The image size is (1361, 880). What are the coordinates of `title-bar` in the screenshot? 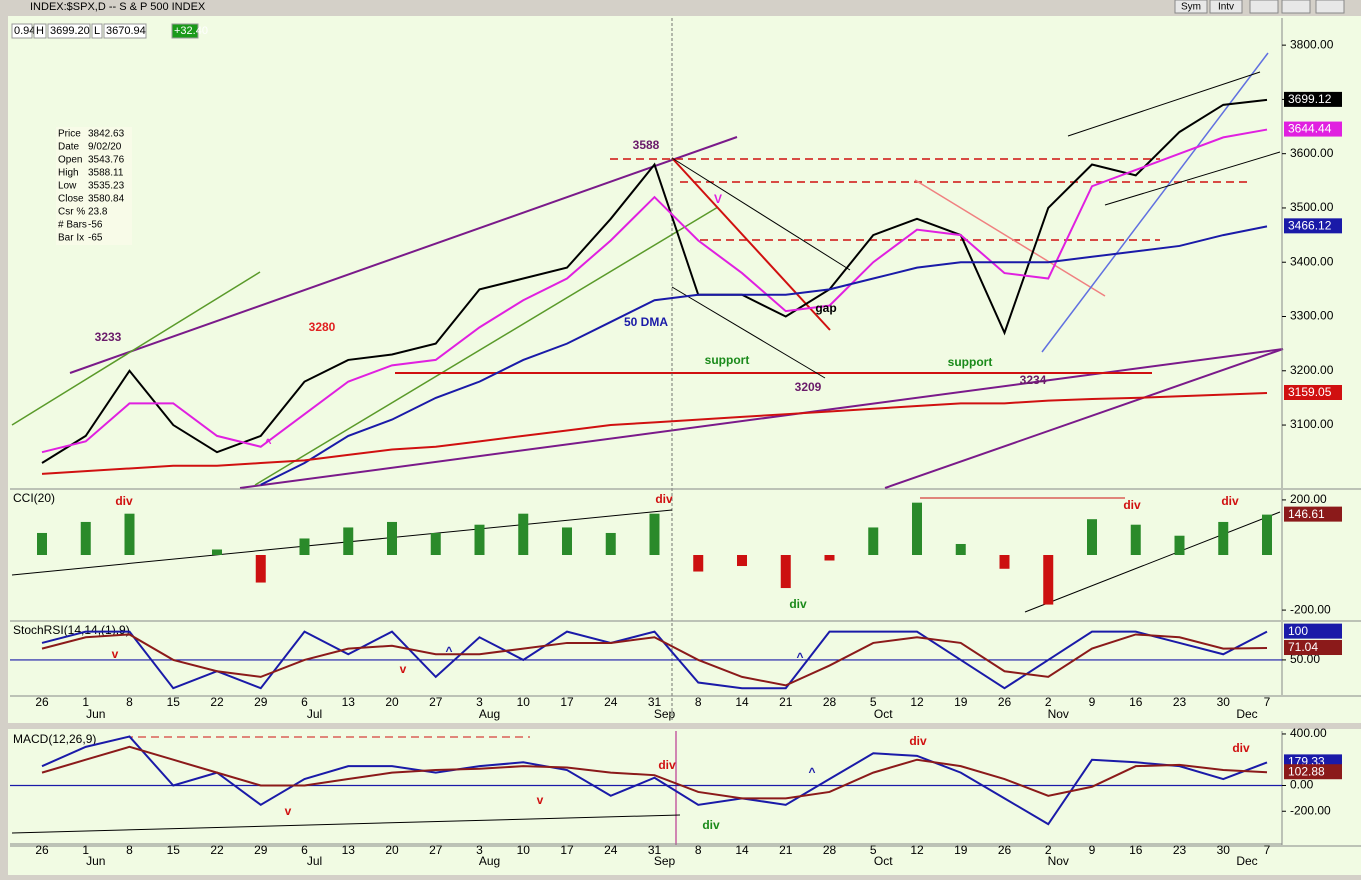 It's located at (680, 7).